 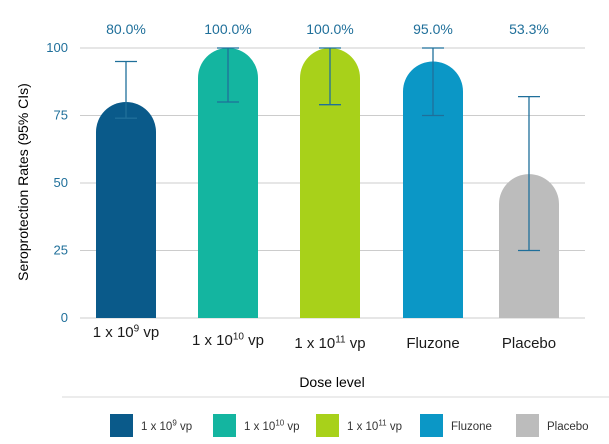 What do you see at coordinates (61, 182) in the screenshot?
I see `y-tick-label: 50` at bounding box center [61, 182].